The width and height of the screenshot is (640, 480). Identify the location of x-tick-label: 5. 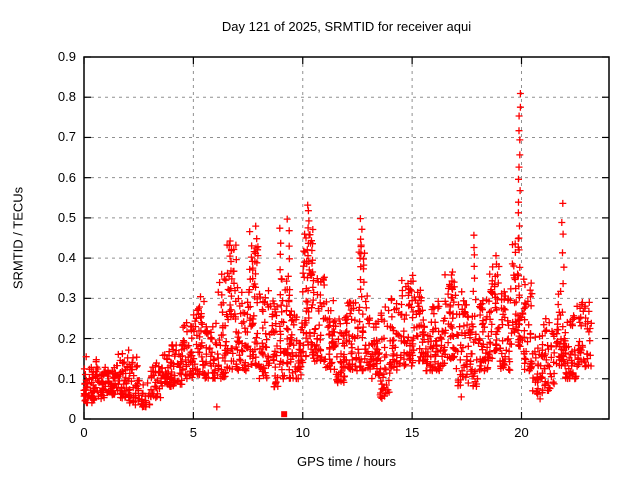
(193, 432).